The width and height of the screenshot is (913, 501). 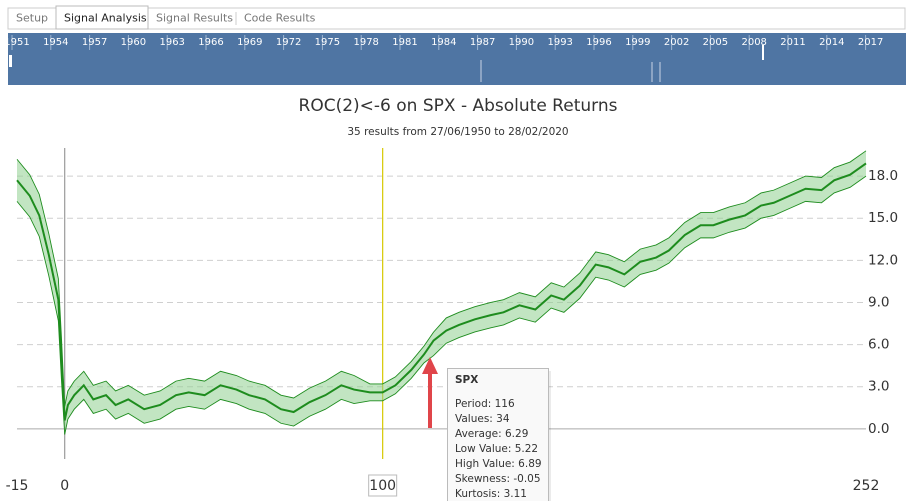 What do you see at coordinates (883, 176) in the screenshot?
I see `y-tick-label: 18.0` at bounding box center [883, 176].